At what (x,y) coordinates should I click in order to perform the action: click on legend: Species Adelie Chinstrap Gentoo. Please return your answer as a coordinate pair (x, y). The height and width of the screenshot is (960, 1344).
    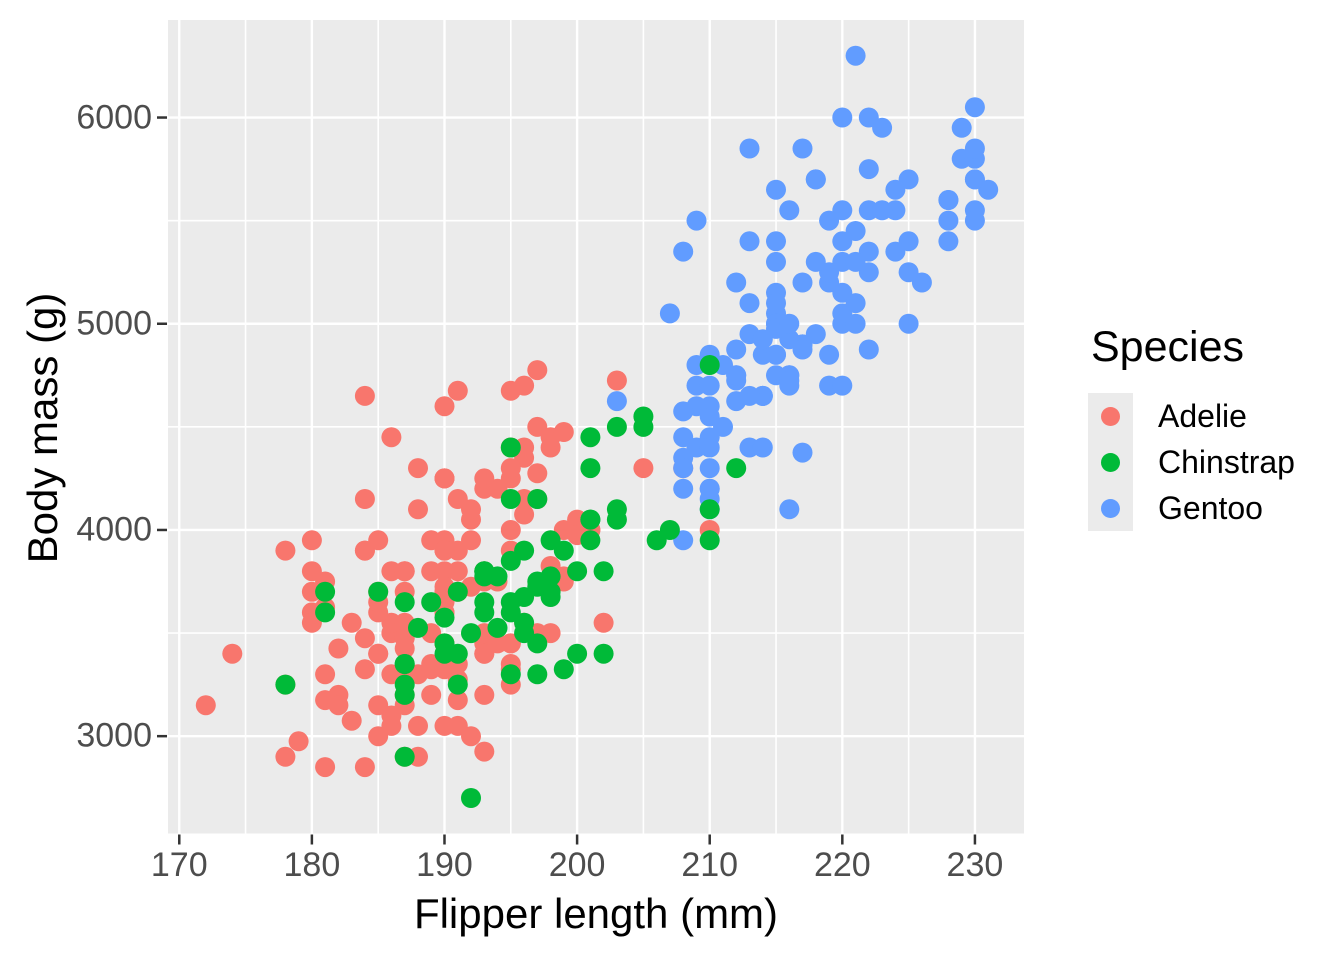
    Looking at the image, I should click on (1191, 427).